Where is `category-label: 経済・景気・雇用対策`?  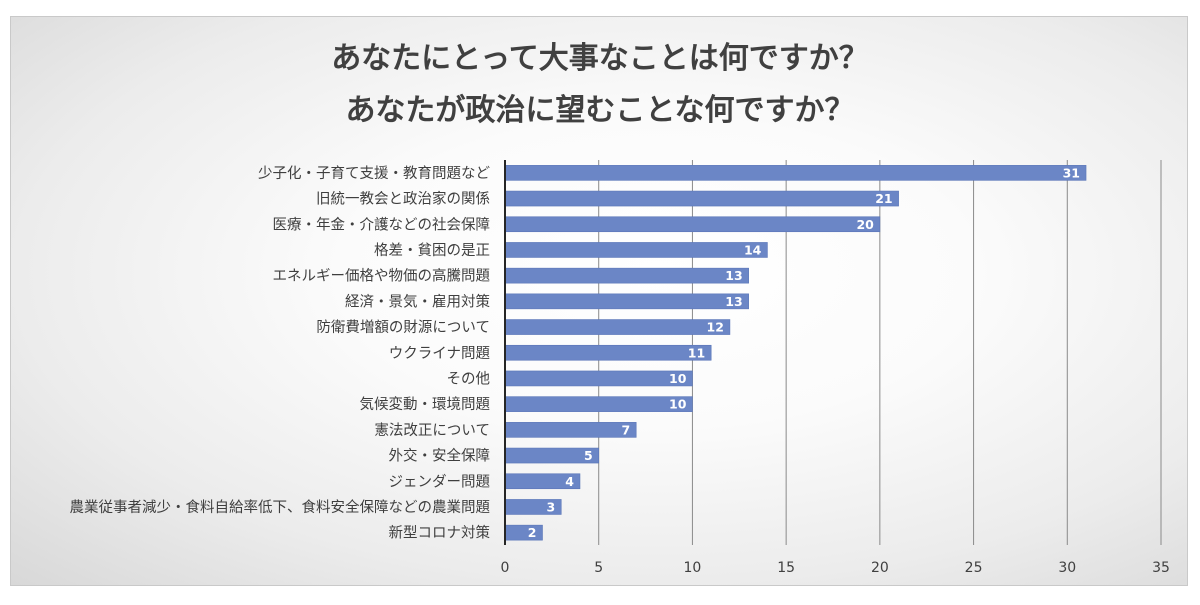
category-label: 経済・景気・雇用対策 is located at coordinates (417, 301).